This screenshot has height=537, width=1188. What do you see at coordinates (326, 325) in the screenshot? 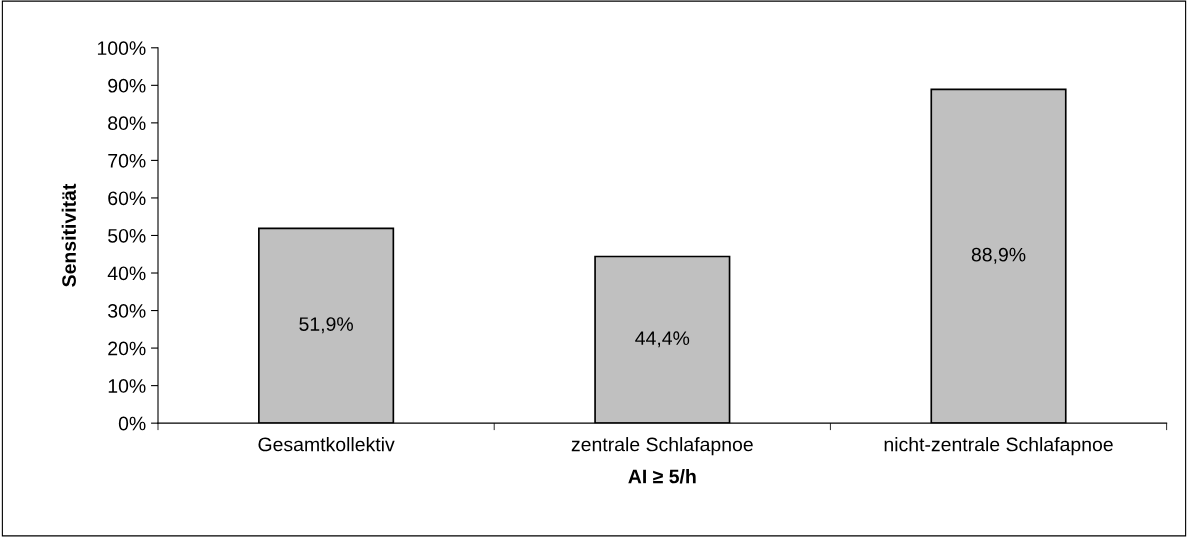
I see `data-label: 51,9%` at bounding box center [326, 325].